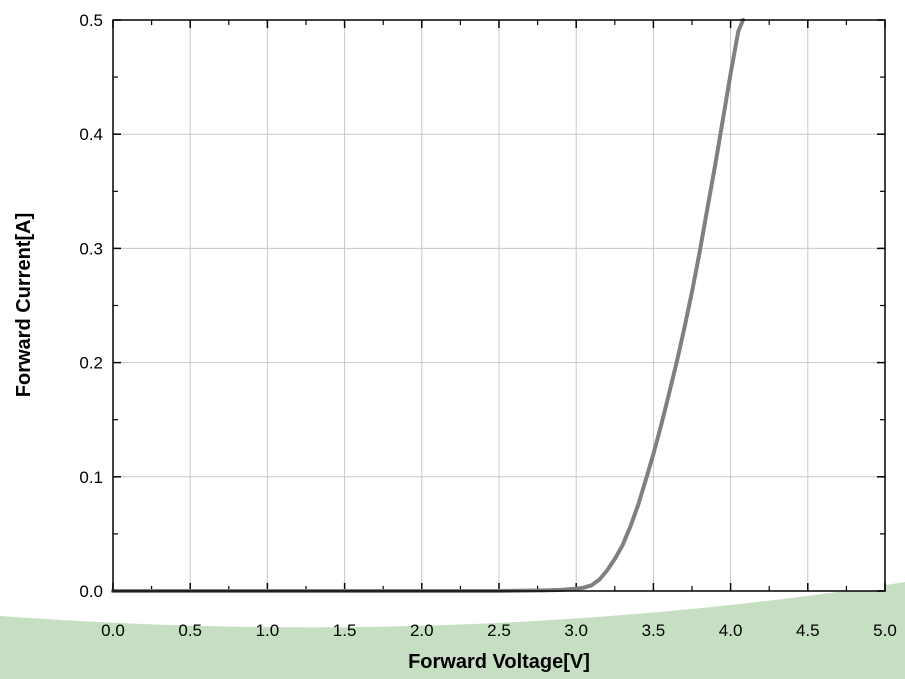 The width and height of the screenshot is (905, 679). Describe the element at coordinates (91, 134) in the screenshot. I see `y-tick-label: 0.4` at that location.